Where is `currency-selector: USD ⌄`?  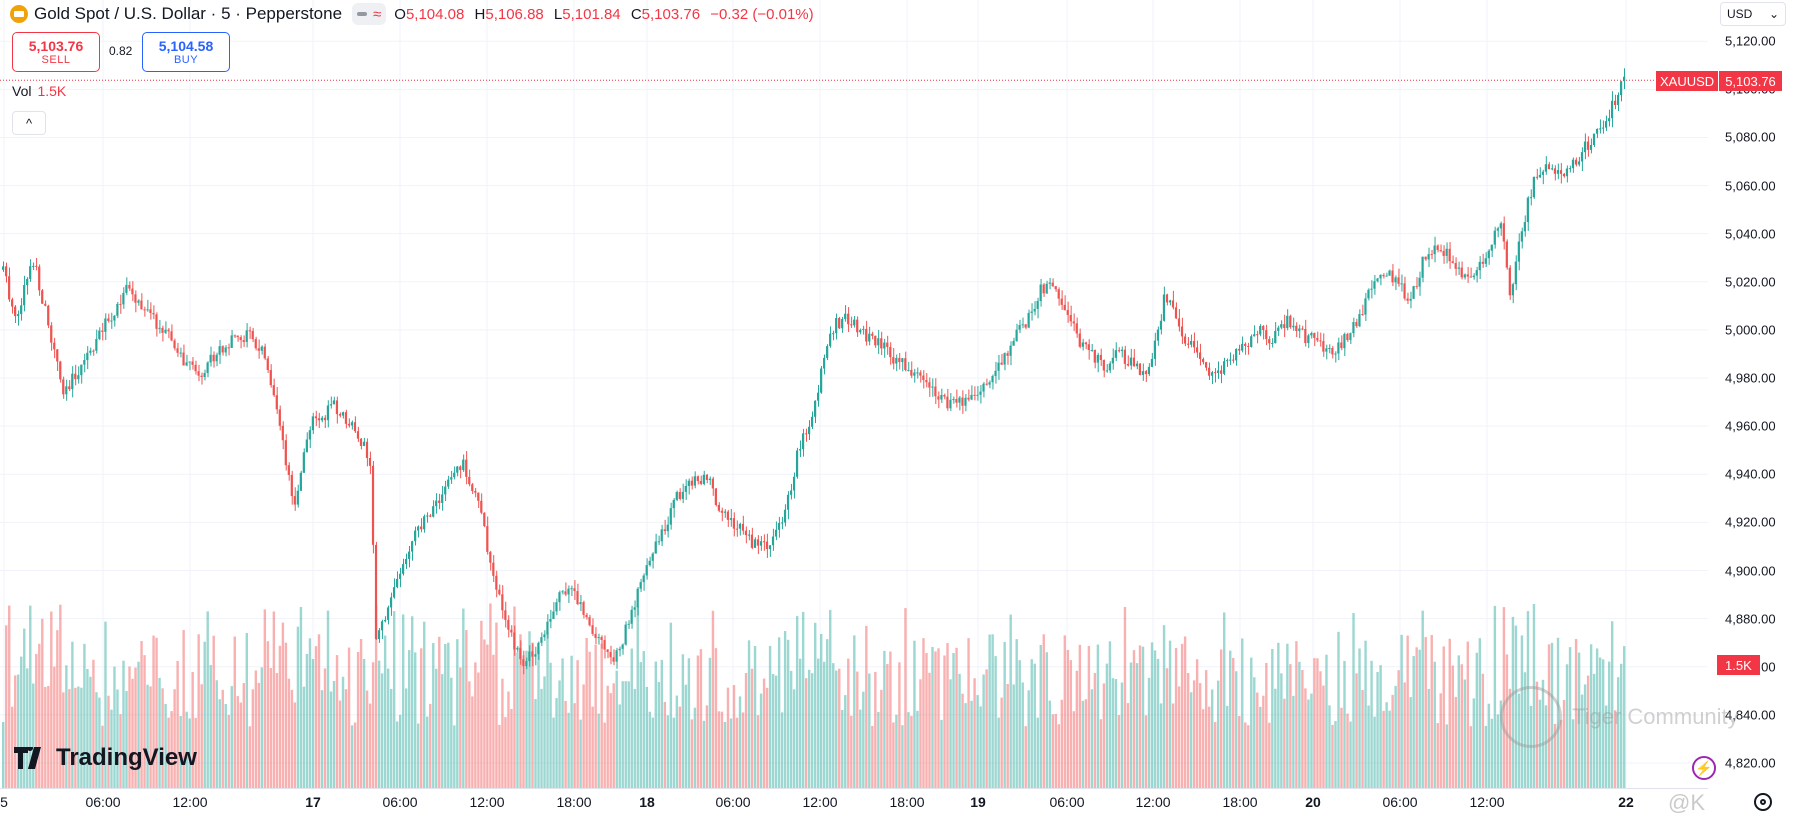
currency-selector: USD ⌄ is located at coordinates (1753, 14).